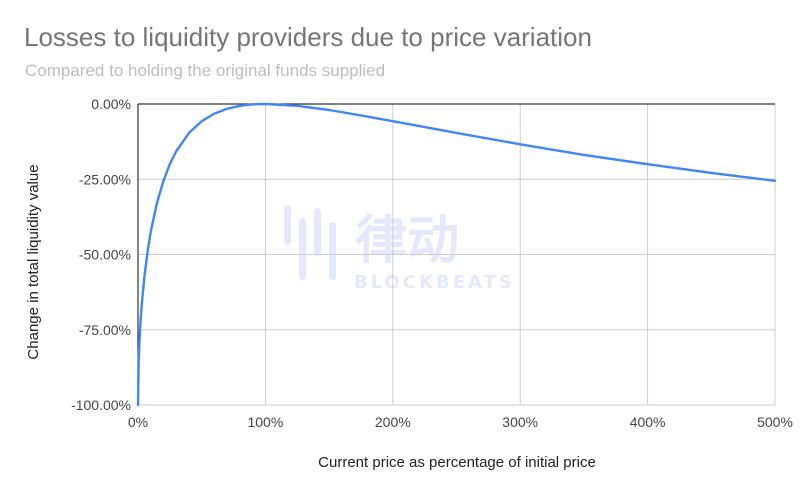  What do you see at coordinates (105, 330) in the screenshot?
I see `y-tick-label: -75.00%` at bounding box center [105, 330].